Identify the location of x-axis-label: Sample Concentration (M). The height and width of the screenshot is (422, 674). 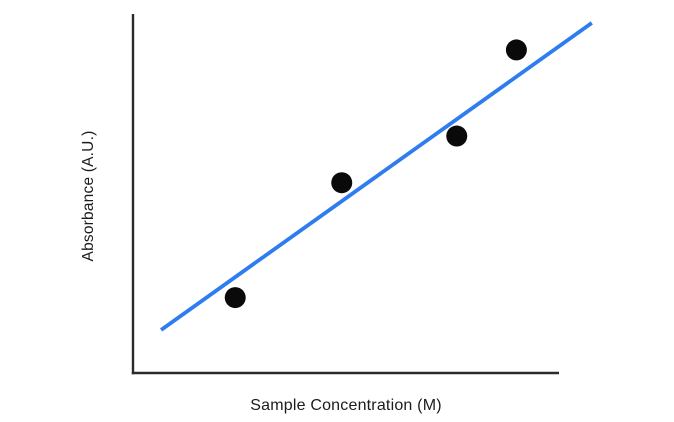
(346, 405).